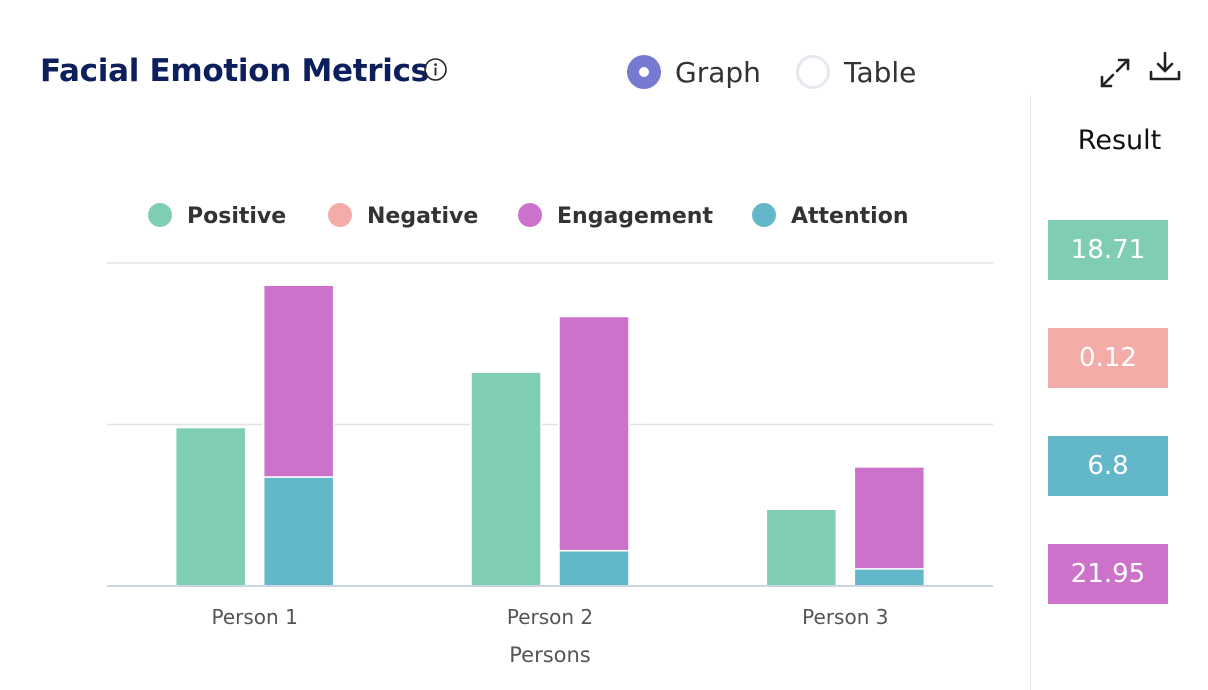 The height and width of the screenshot is (690, 1208). I want to click on x-tick-label: Person 3, so click(845, 617).